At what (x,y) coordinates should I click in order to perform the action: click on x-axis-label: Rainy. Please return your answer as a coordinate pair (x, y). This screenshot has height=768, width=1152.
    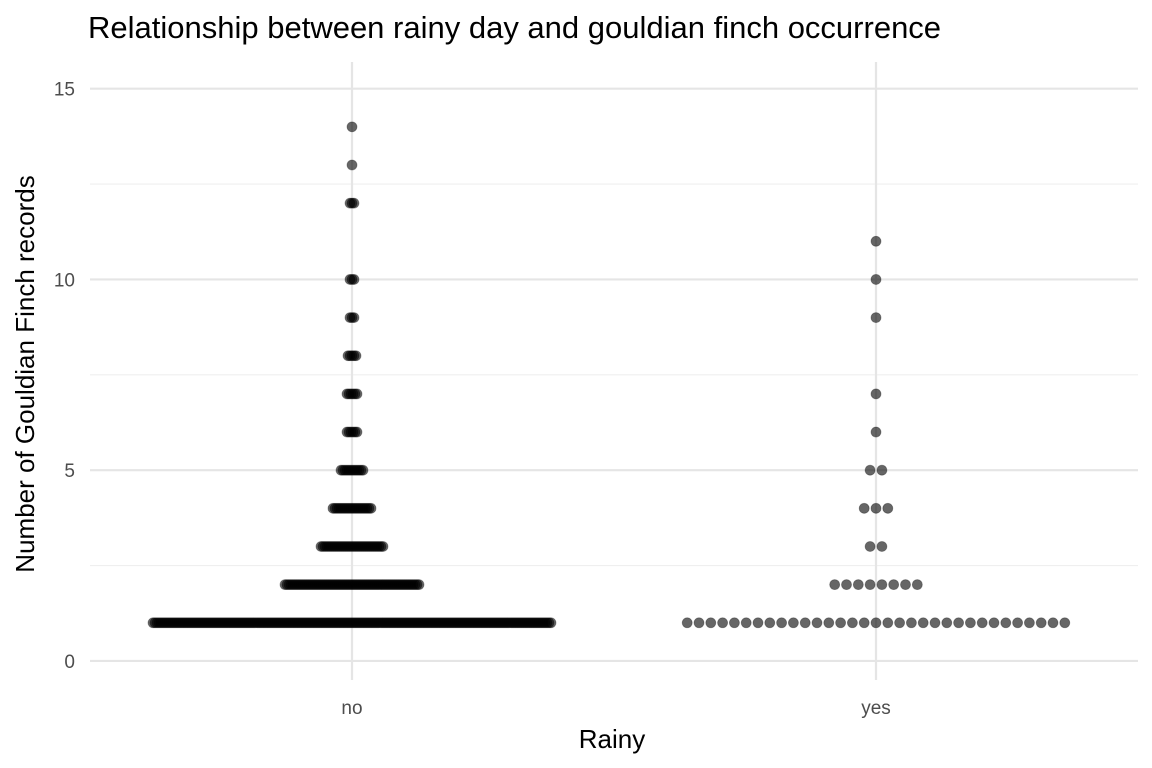
    Looking at the image, I should click on (612, 739).